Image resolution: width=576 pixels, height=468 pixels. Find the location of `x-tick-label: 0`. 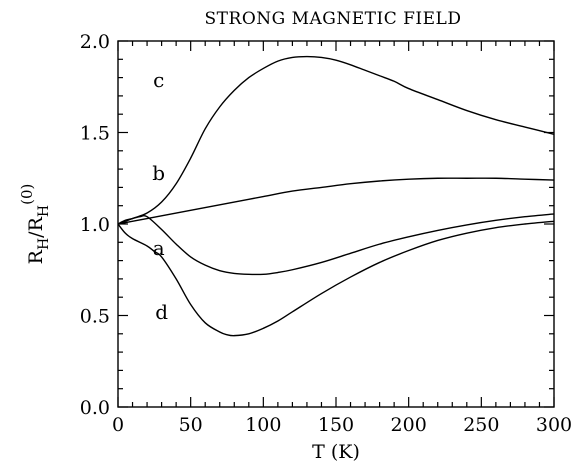

x-tick-label: 0 is located at coordinates (118, 425).